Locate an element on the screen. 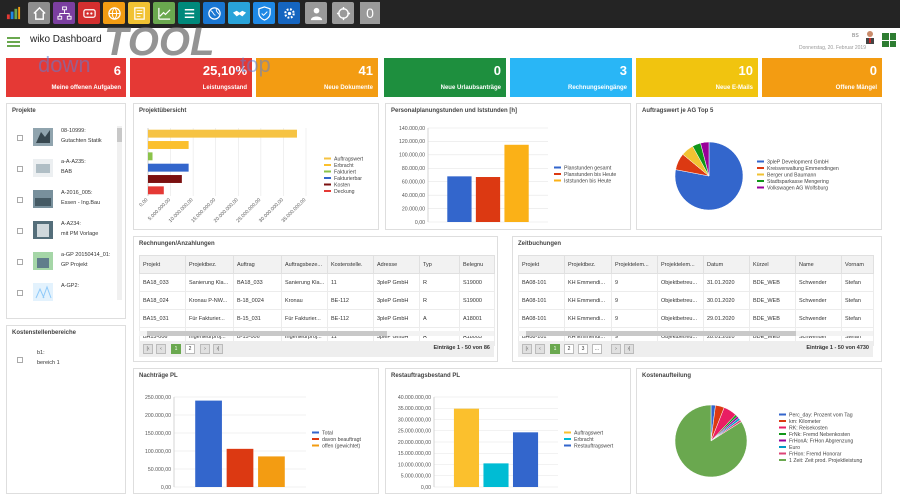  table-cell: 9 is located at coordinates (634, 282).